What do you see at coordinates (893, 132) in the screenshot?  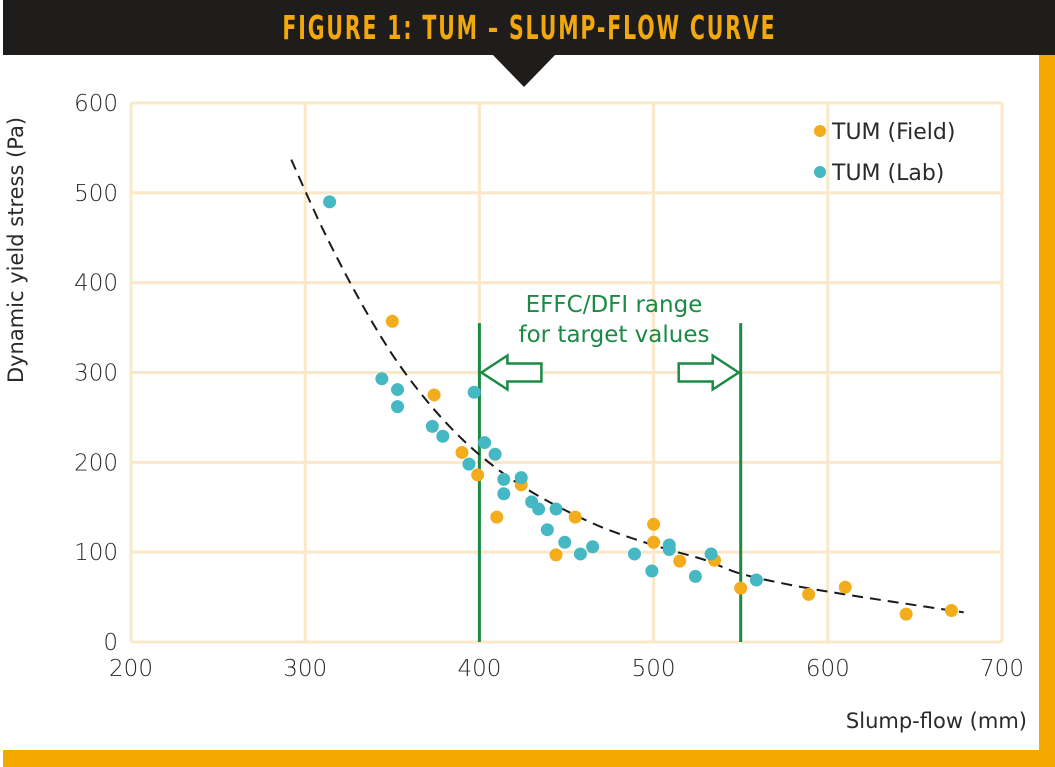 I see `legend-label-field: TUM (Field)` at bounding box center [893, 132].